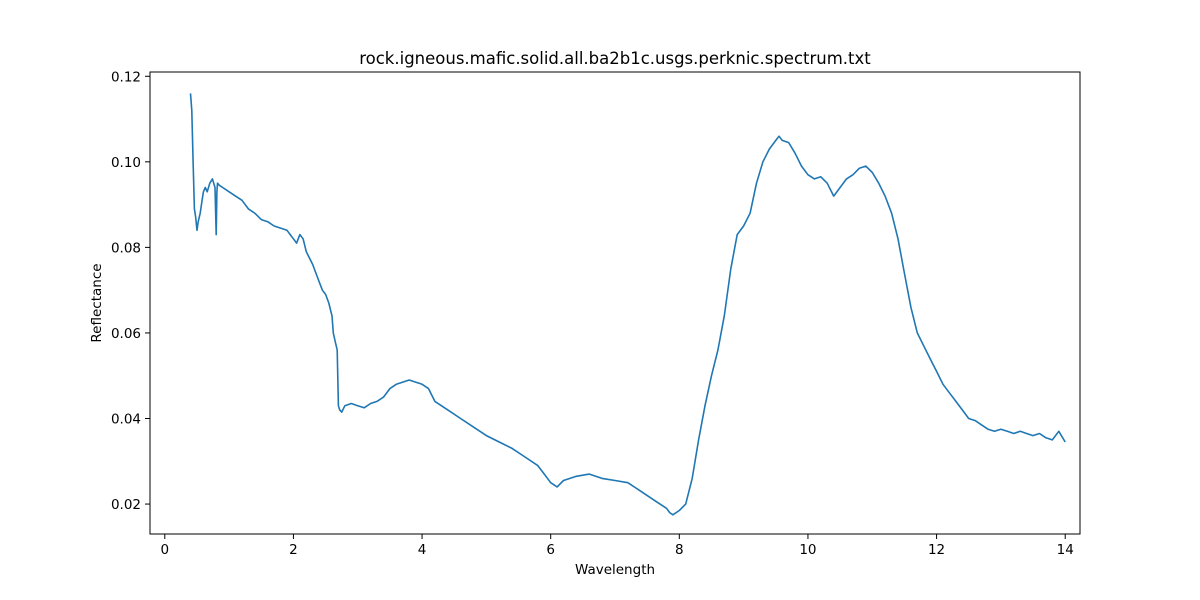  What do you see at coordinates (164, 550) in the screenshot?
I see `x-tick-label: 0` at bounding box center [164, 550].